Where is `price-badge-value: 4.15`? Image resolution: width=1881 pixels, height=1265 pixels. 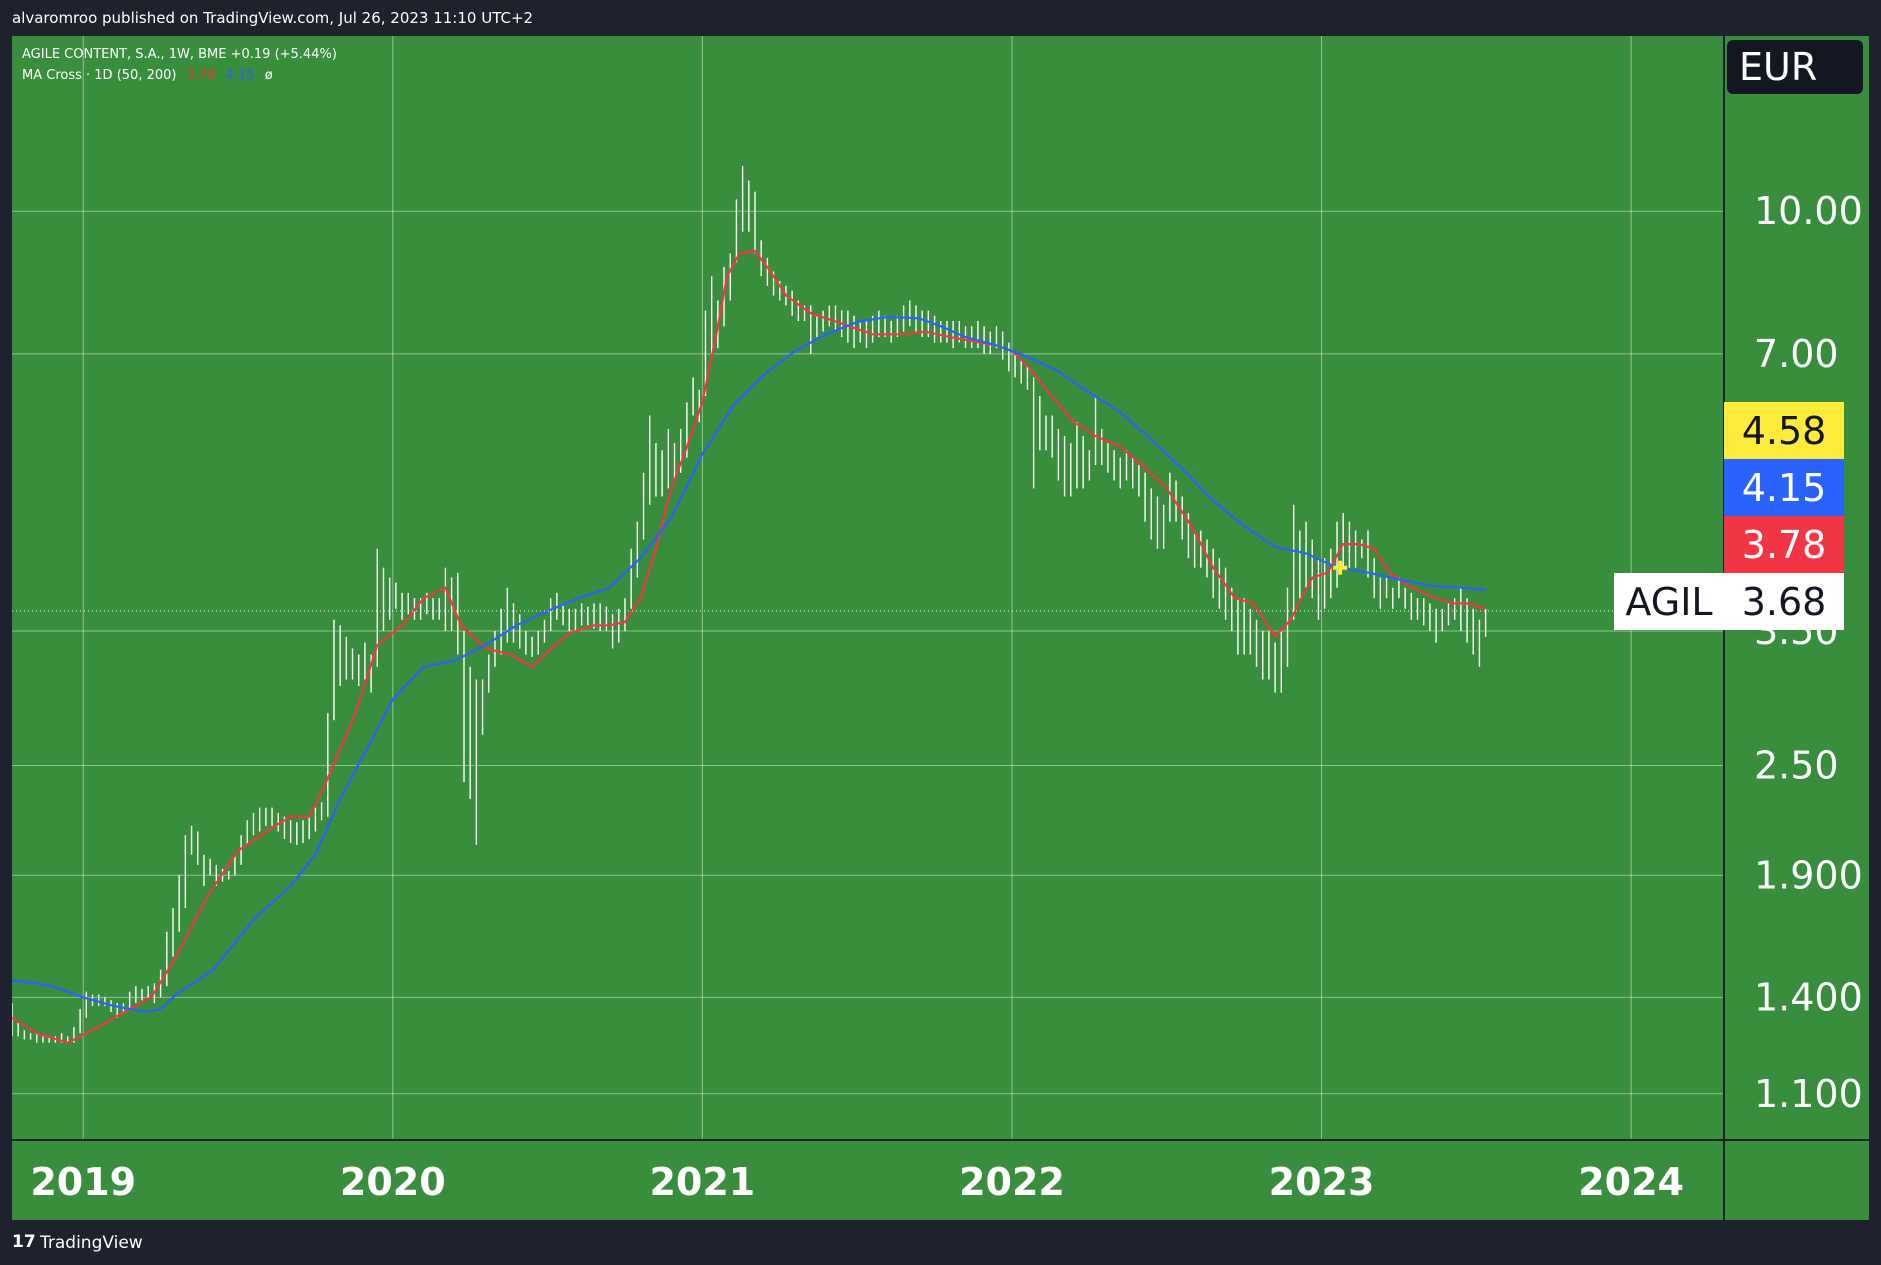 price-badge-value: 4.15 is located at coordinates (1784, 488).